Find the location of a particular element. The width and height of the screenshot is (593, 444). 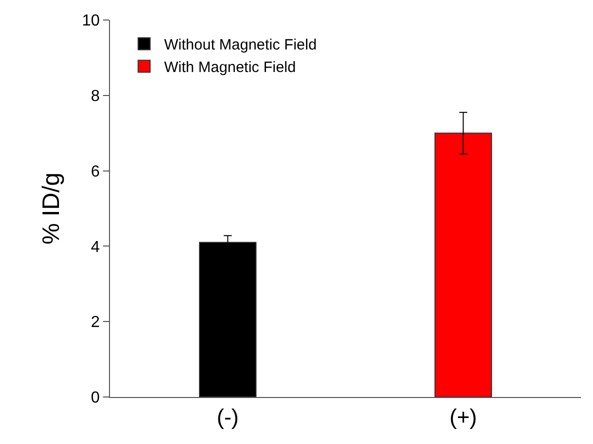

y-tick-label: 10 is located at coordinates (91, 21).